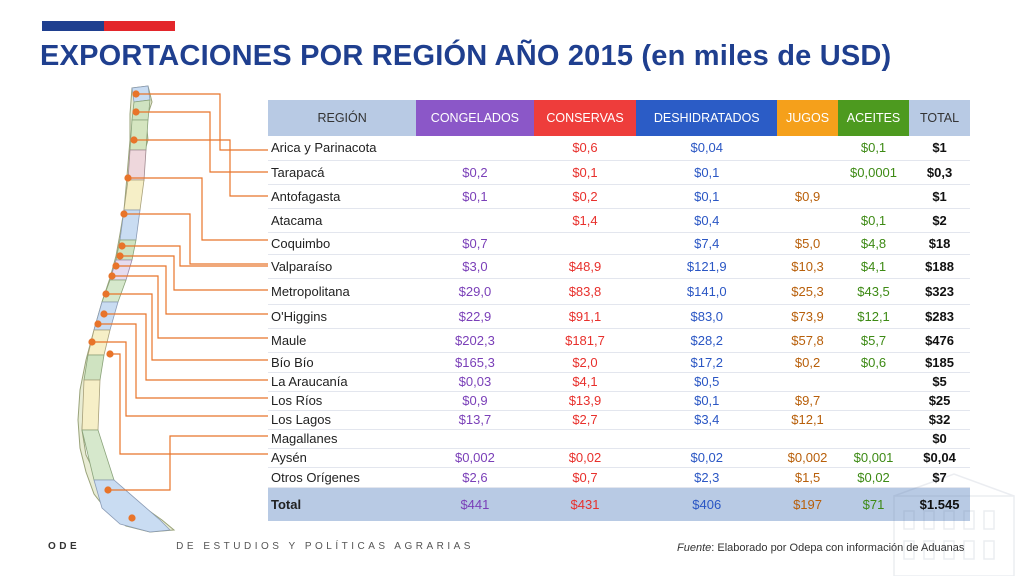 The height and width of the screenshot is (576, 1024). I want to click on cell-congelados: $0,7, so click(475, 243).